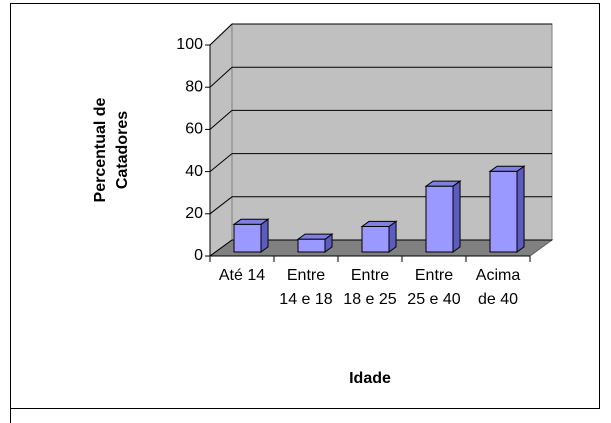 This screenshot has width=611, height=423. I want to click on y-axis-title: Percentual de Catadores, so click(111, 150).